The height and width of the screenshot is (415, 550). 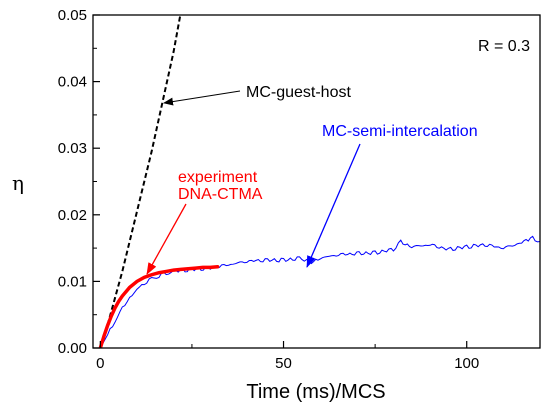 What do you see at coordinates (220, 194) in the screenshot?
I see `annotation-dna-ctma: DNA-CTMA` at bounding box center [220, 194].